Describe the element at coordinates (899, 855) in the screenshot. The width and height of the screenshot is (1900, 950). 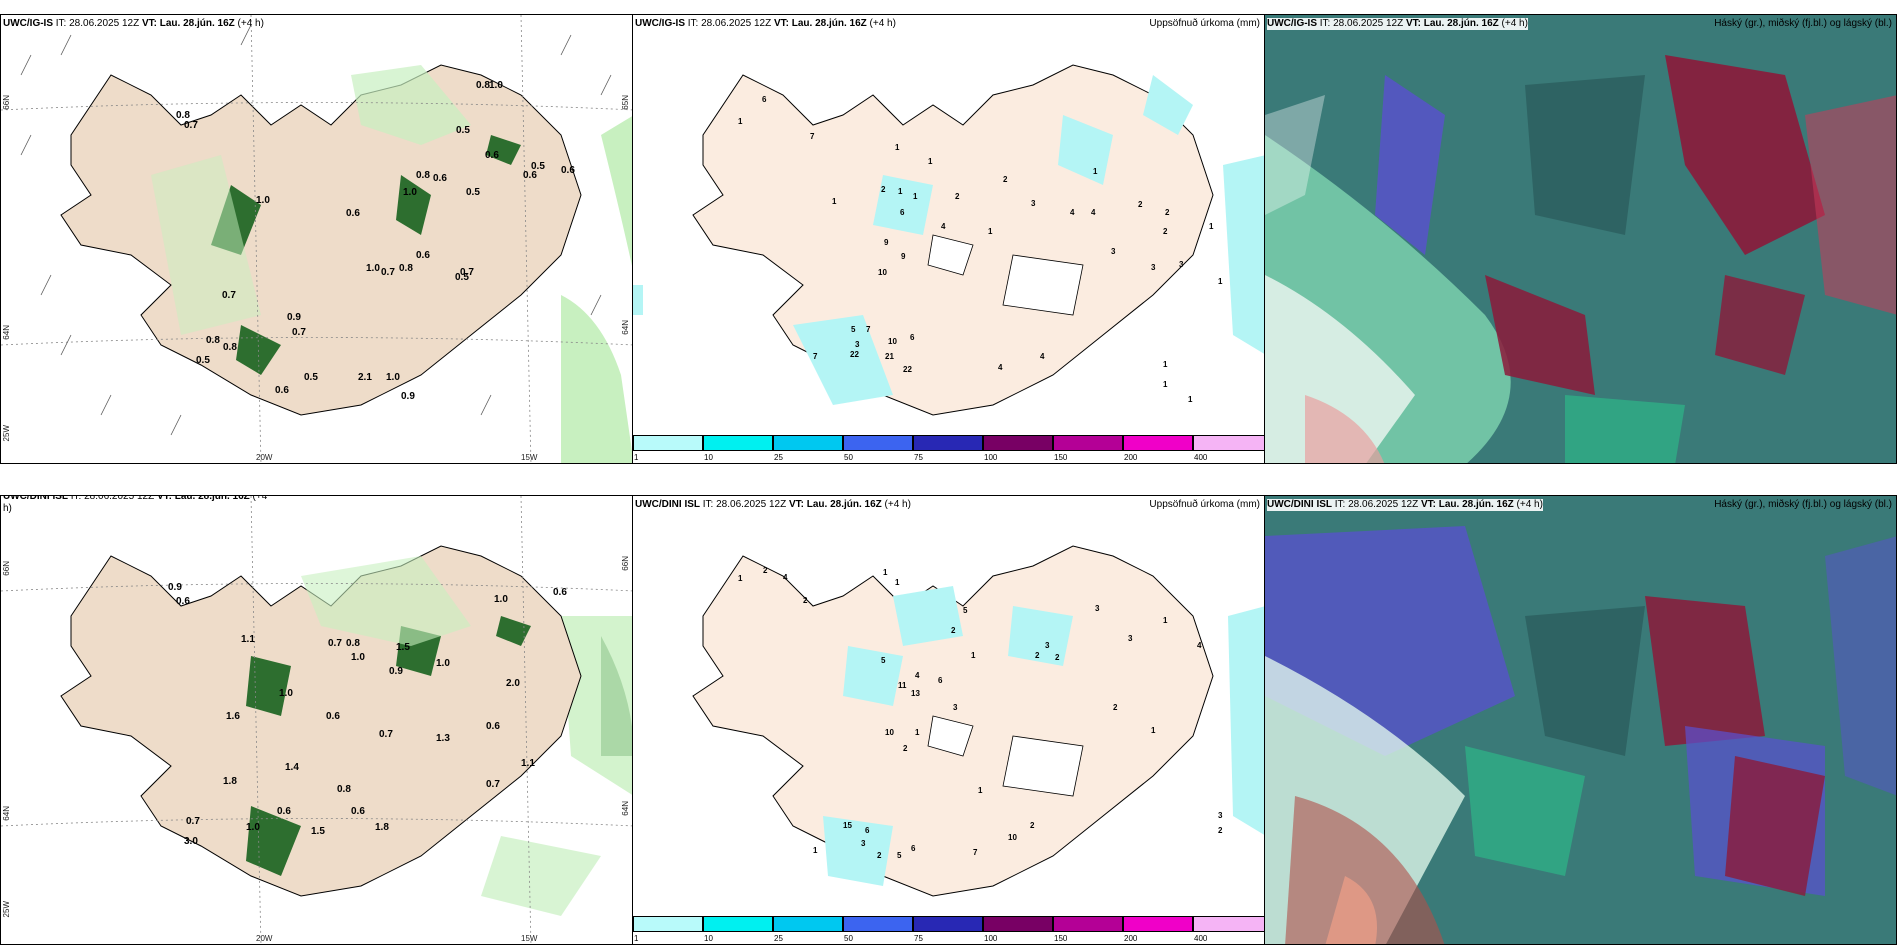
I see `precip-value: 5` at that location.